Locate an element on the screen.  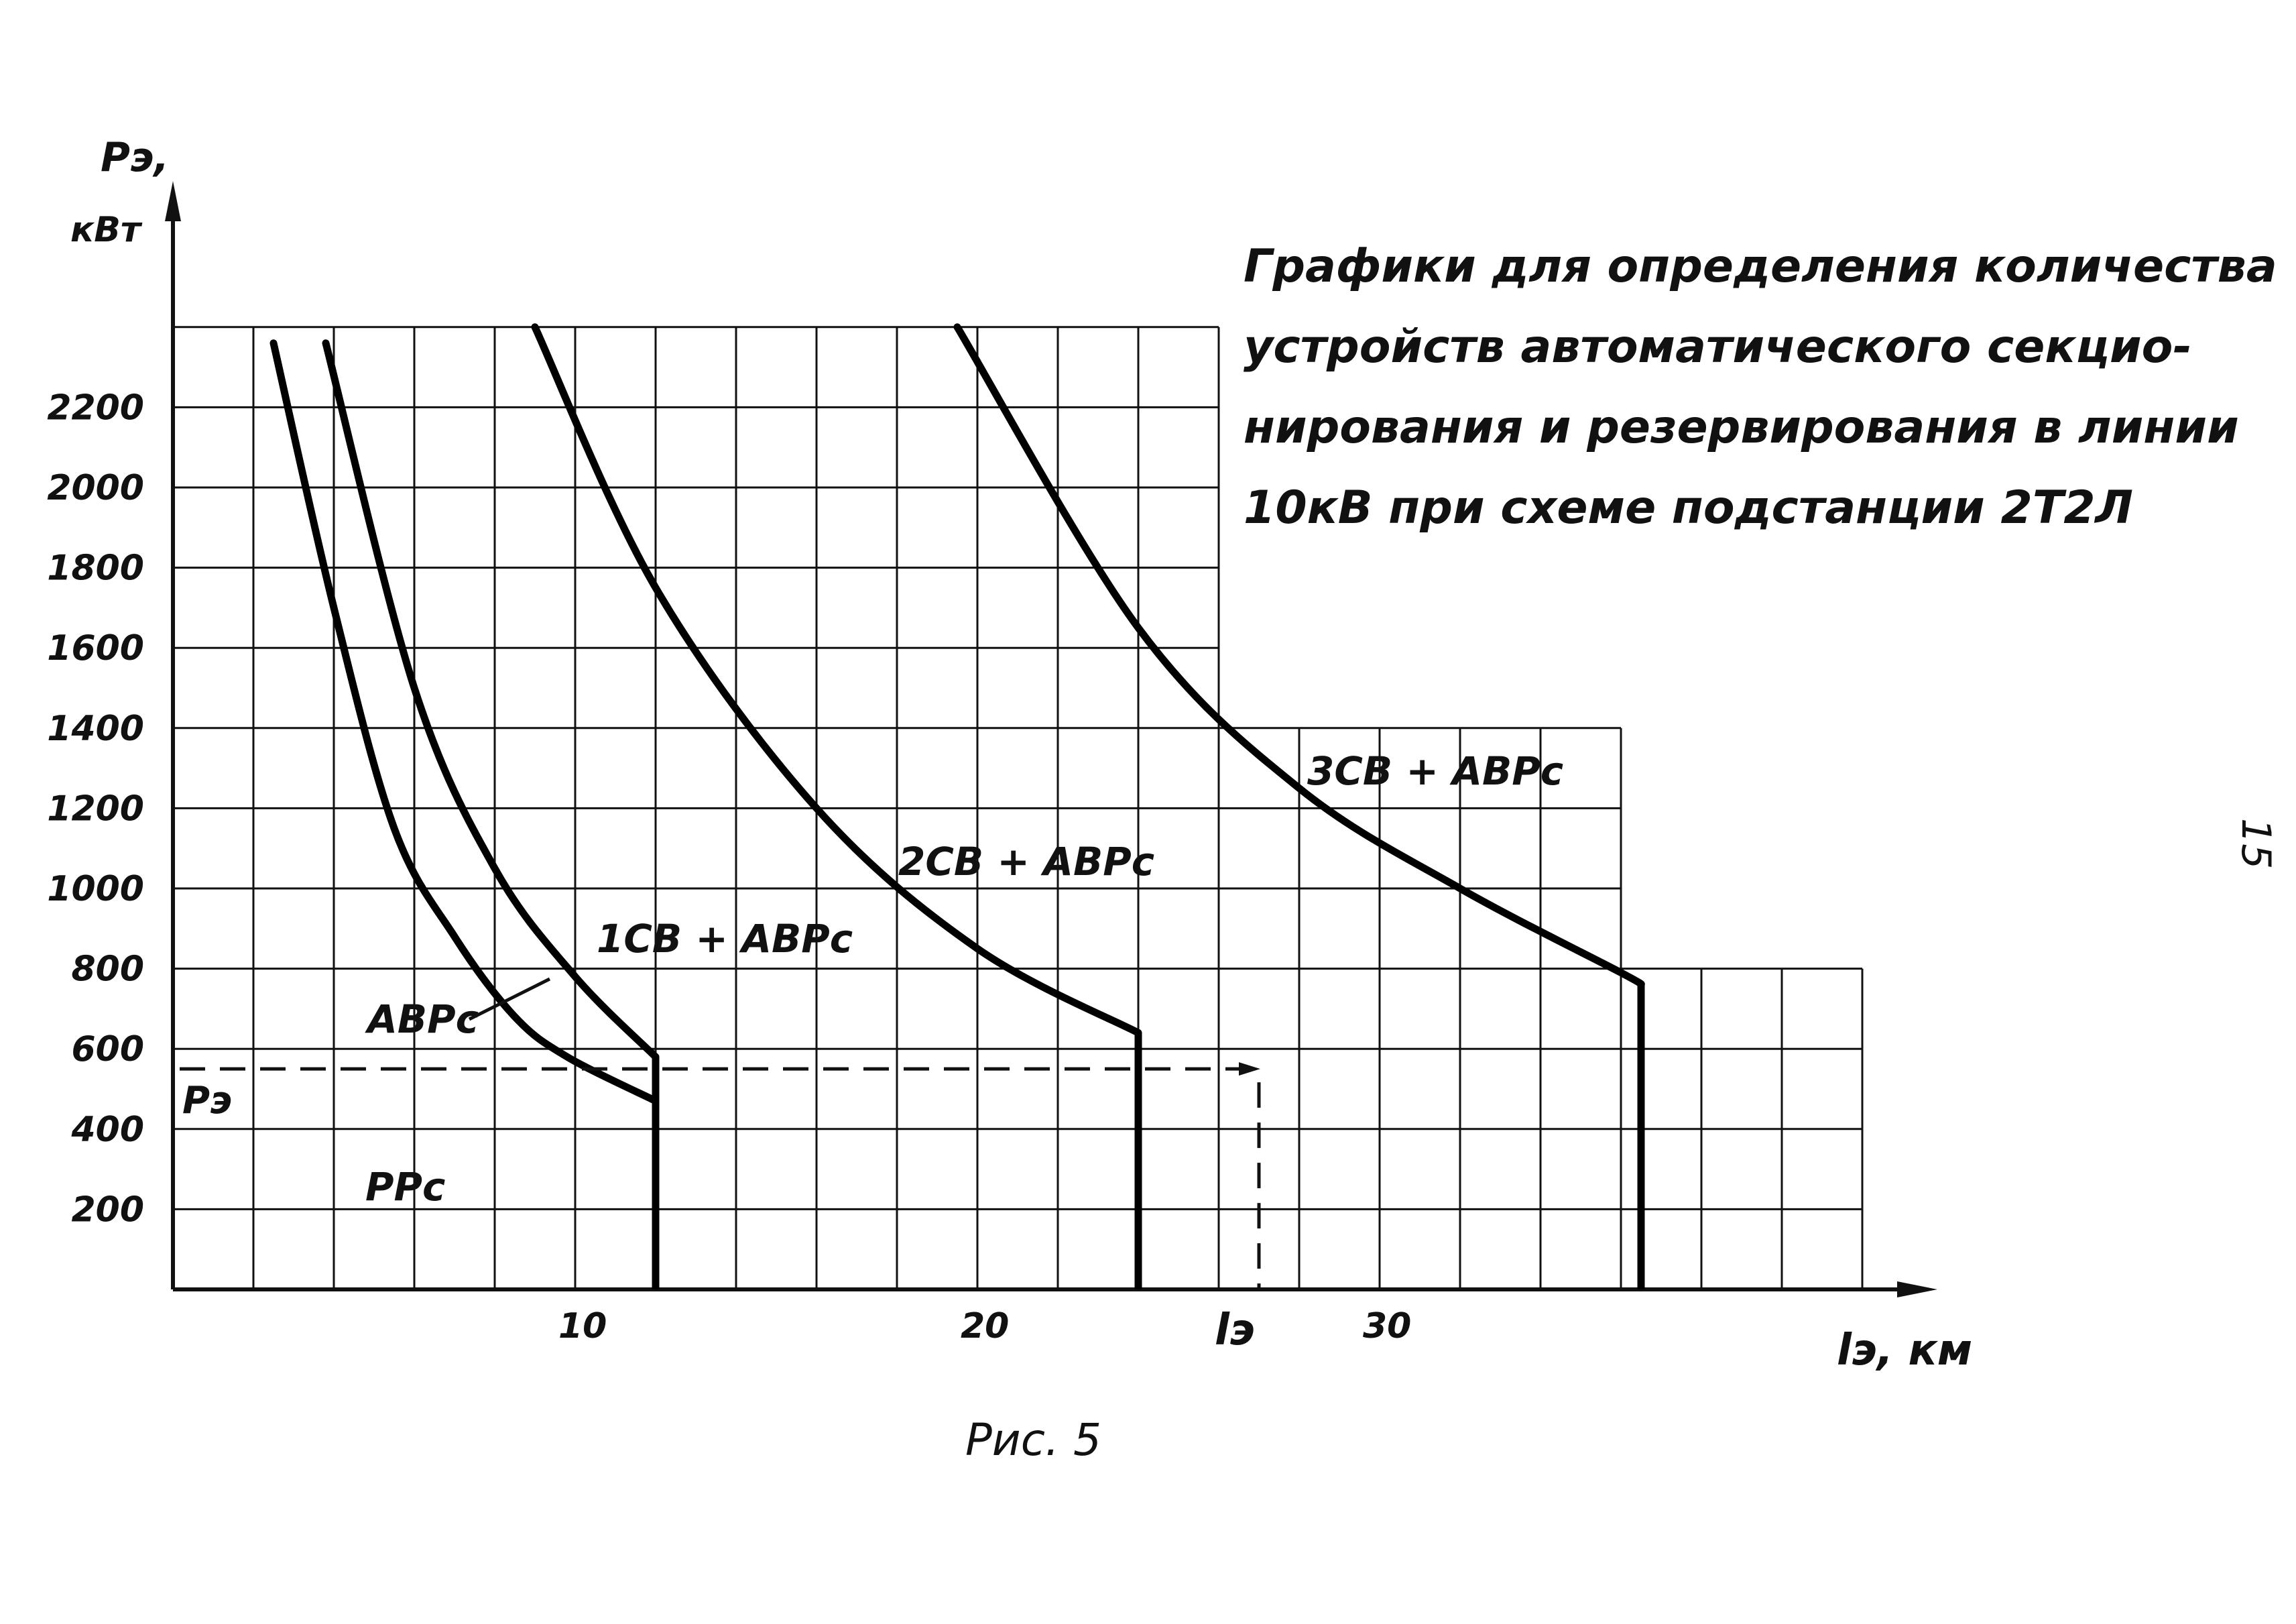
chart-title-line-4: 10кВ при схеме подстанции 2Т2Л is located at coordinates (1688, 507).